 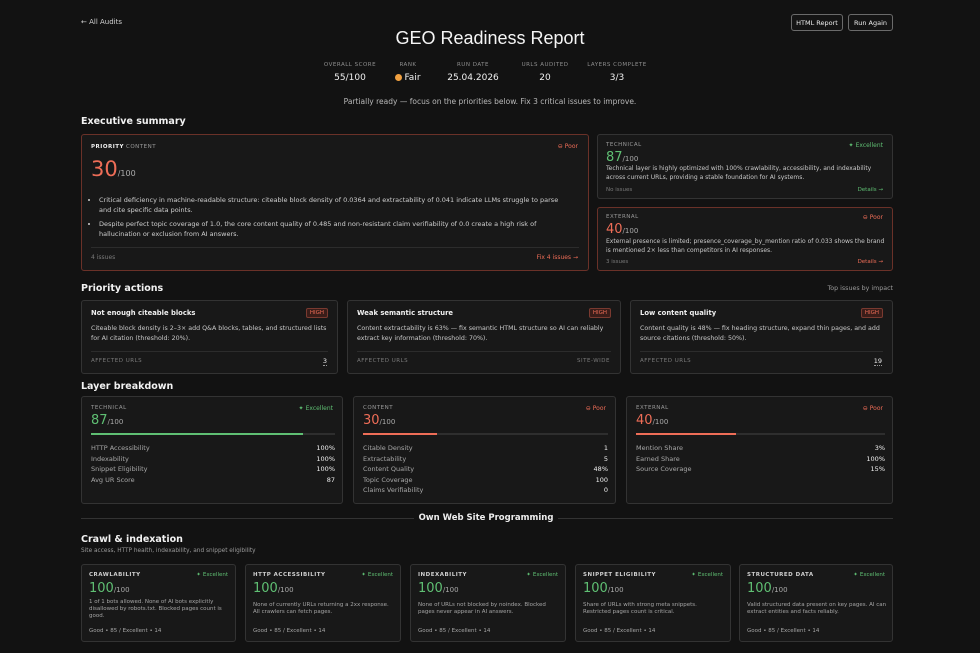 What do you see at coordinates (107, 420) in the screenshot?
I see `layer-score: 87/100` at bounding box center [107, 420].